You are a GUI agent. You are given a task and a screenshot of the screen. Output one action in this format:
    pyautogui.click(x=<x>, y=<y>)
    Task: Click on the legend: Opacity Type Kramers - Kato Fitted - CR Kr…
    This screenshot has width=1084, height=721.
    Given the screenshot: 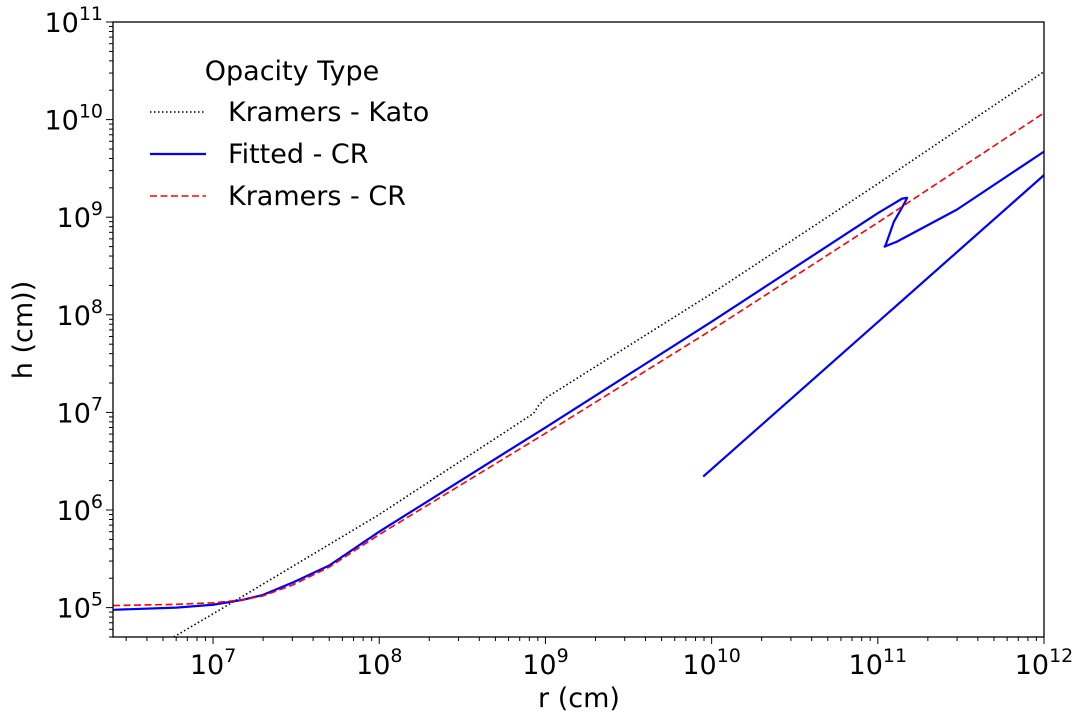 What is the action you would take?
    pyautogui.click(x=289, y=134)
    